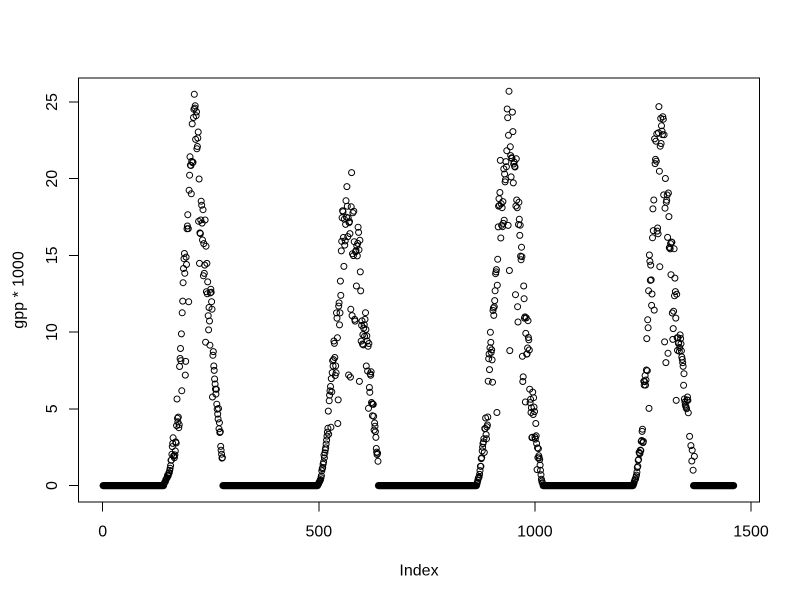  I want to click on svg-text: 15, so click(52, 255).